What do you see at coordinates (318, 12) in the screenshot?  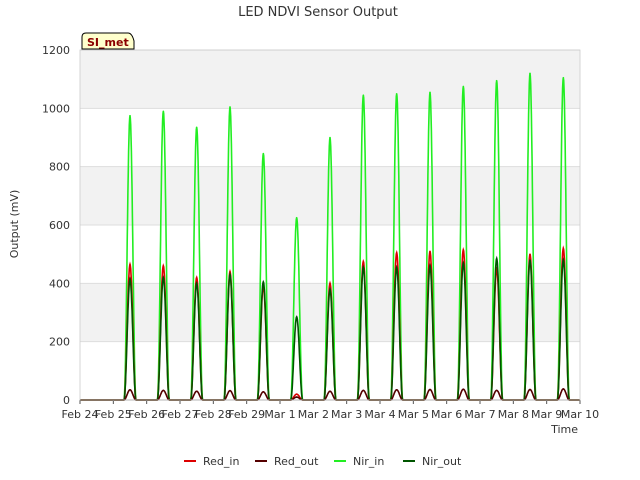 I see `chart-title: LED NDVI Sensor Output` at bounding box center [318, 12].